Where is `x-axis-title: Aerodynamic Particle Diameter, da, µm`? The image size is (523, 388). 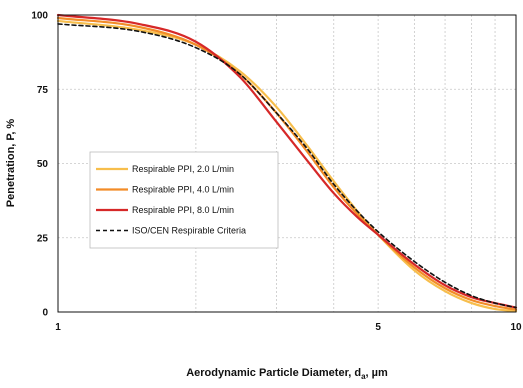 x-axis-title: Aerodynamic Particle Diameter, da, µm is located at coordinates (287, 374).